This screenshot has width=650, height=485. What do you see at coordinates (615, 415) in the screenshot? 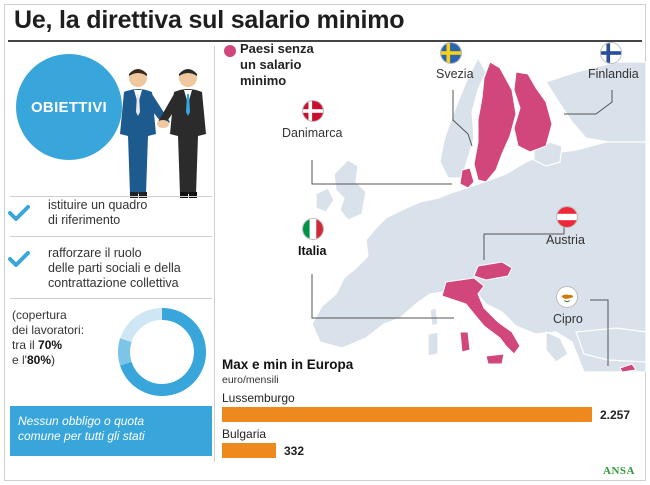
I see `bar-value-label: 2.257` at bounding box center [615, 415].